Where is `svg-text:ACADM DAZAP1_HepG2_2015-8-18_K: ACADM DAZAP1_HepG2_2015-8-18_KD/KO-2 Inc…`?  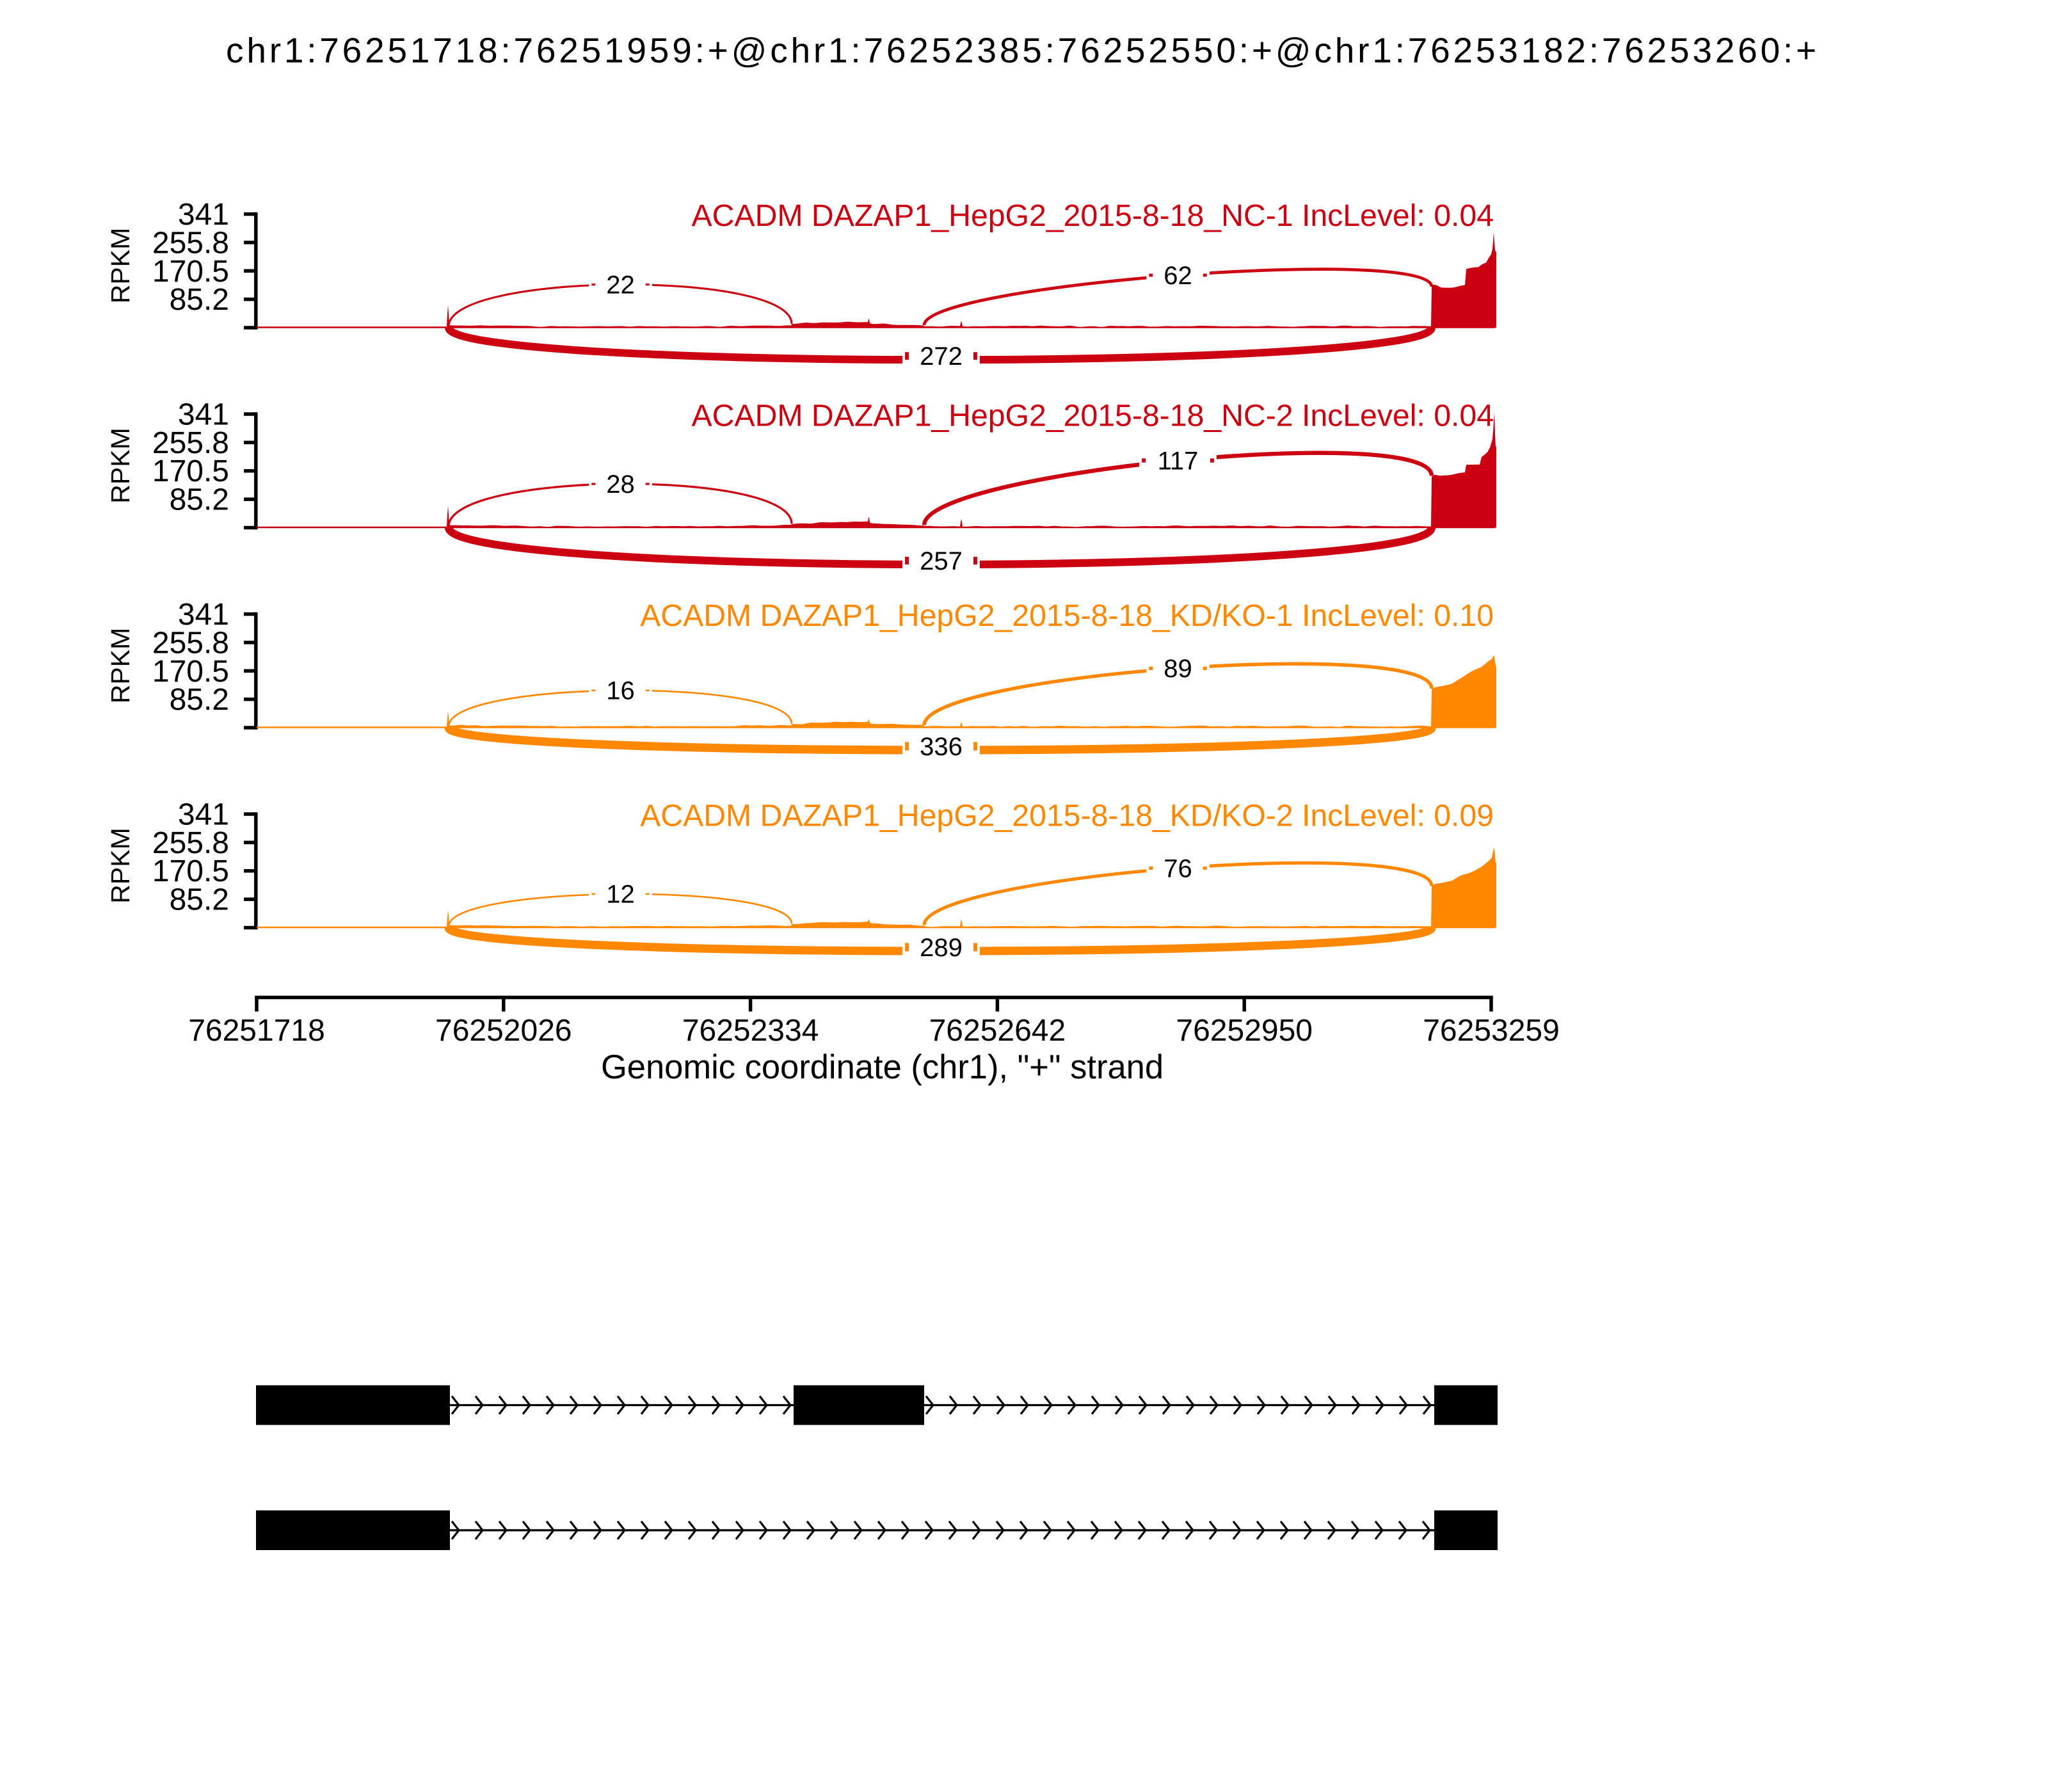
svg-text:ACADM DAZAP1_HepG2_2015-8-18_K: ACADM DAZAP1_HepG2_2015-8-18_KD/KO-2 Inc… is located at coordinates (1067, 816).